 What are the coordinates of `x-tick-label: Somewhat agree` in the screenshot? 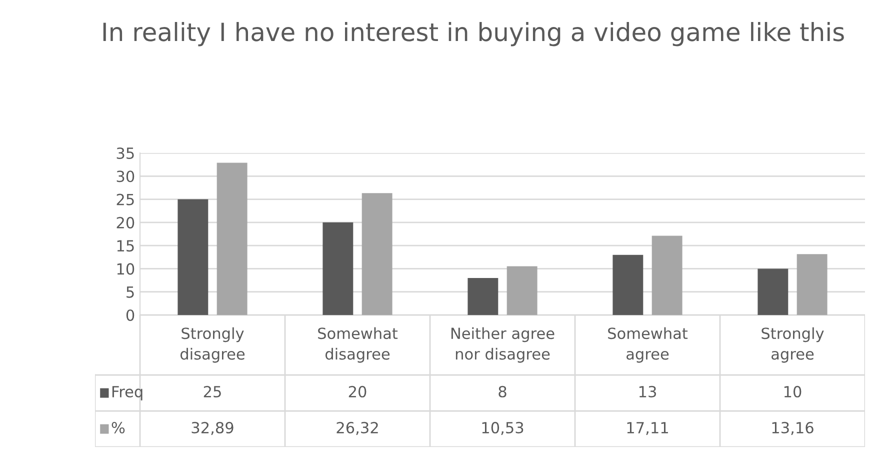 It's located at (648, 345).